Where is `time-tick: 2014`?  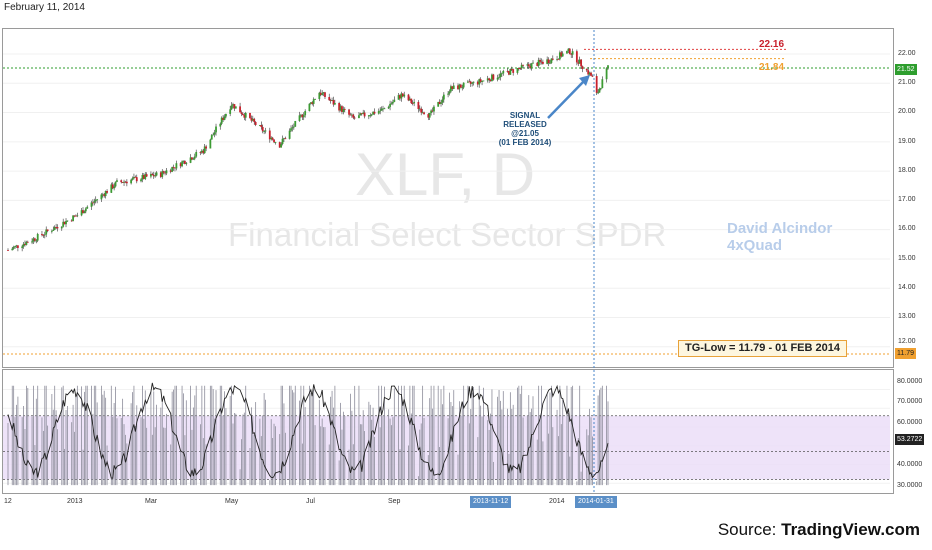
time-tick: 2014 is located at coordinates (557, 501).